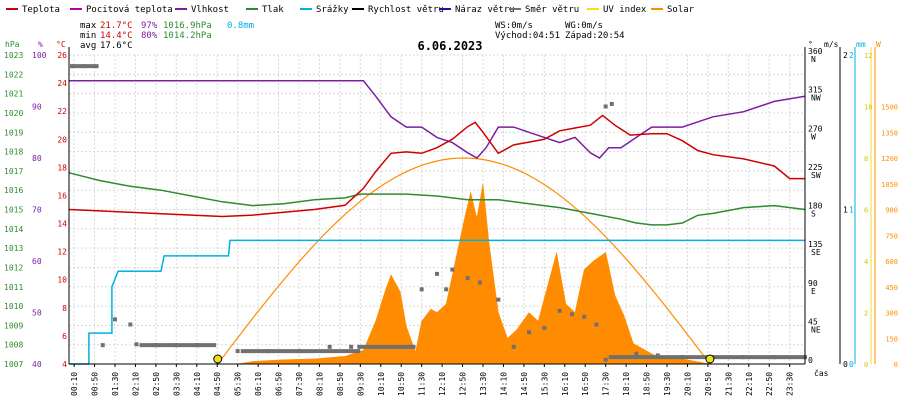 This screenshot has height=400, width=900. What do you see at coordinates (889, 185) in the screenshot?
I see `tick-solar-7: 1050` at bounding box center [889, 185].